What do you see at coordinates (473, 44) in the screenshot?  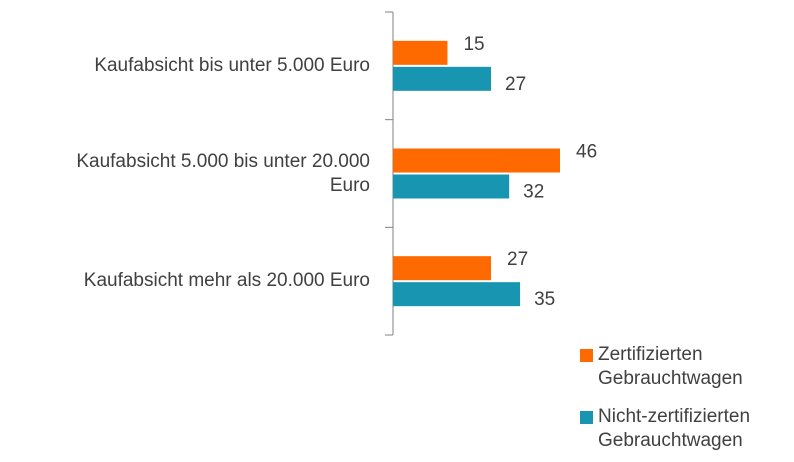 I see `value-label: 15` at bounding box center [473, 44].